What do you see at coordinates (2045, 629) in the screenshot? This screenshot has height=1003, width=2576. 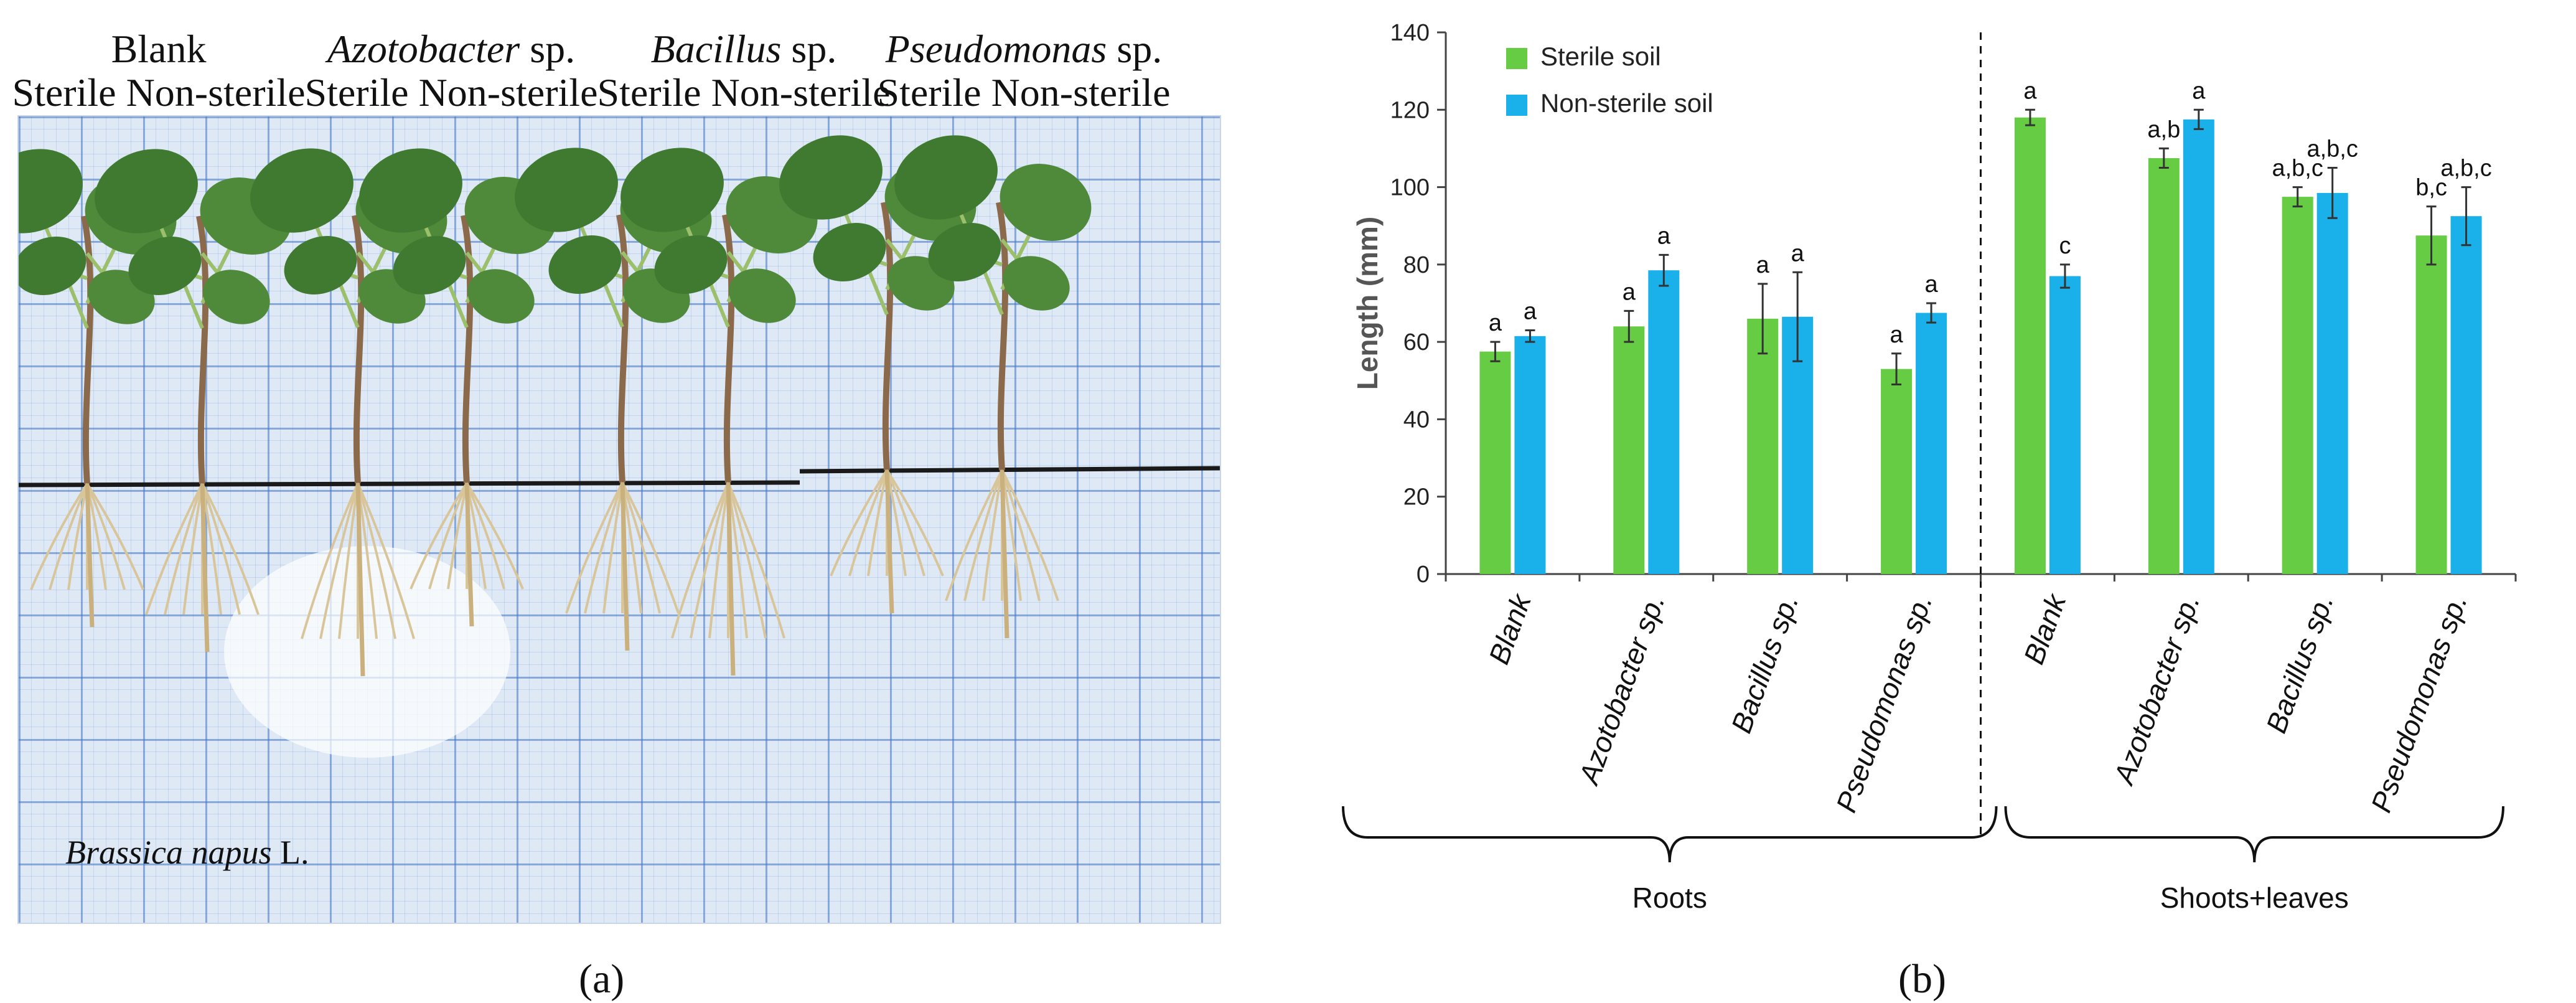 I see `category-label: Blank` at bounding box center [2045, 629].